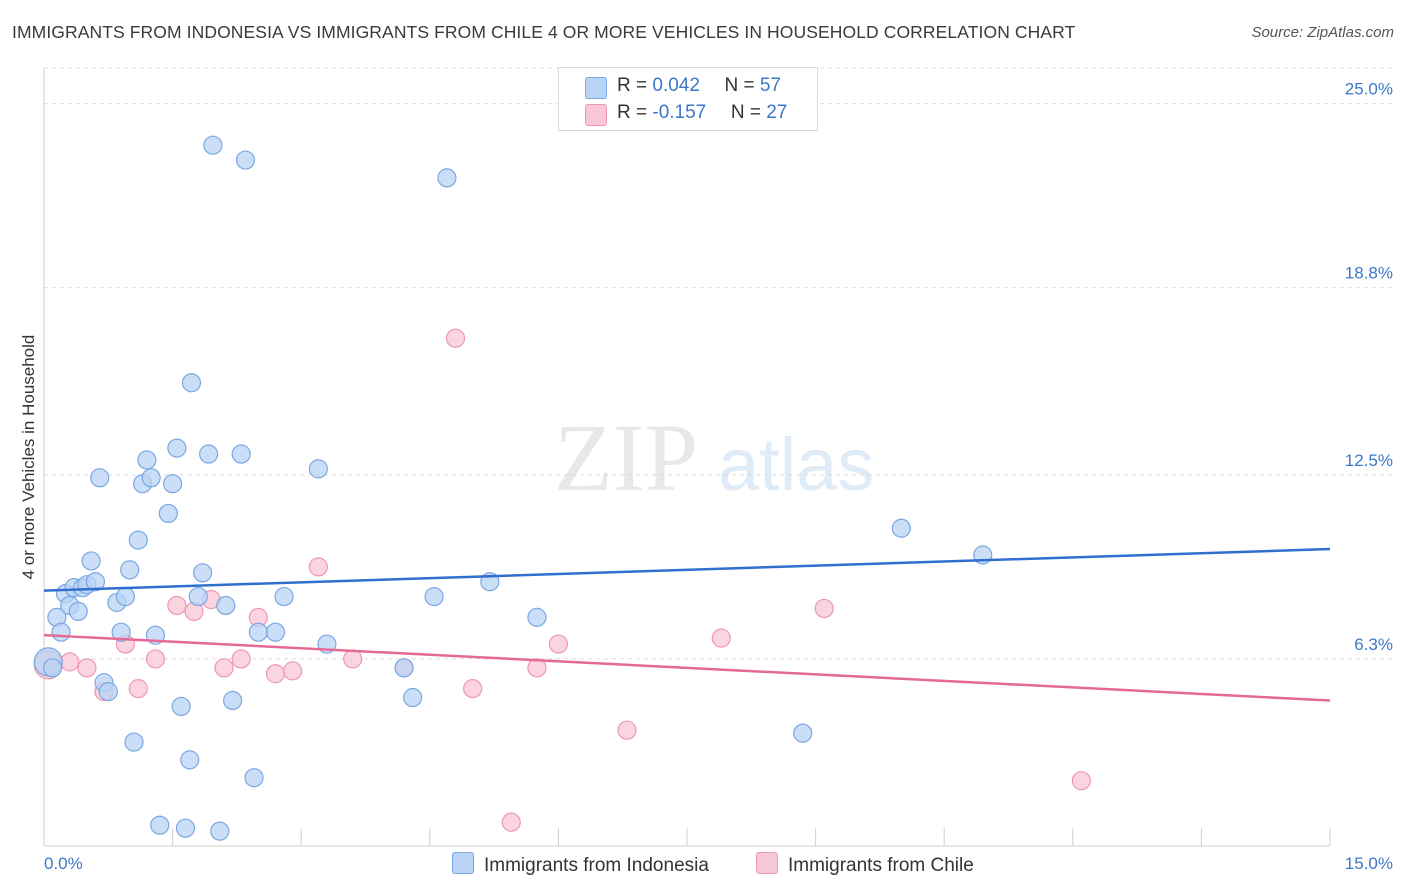  Describe the element at coordinates (777, 112) in the screenshot. I see `legend-n-value: 27` at that location.